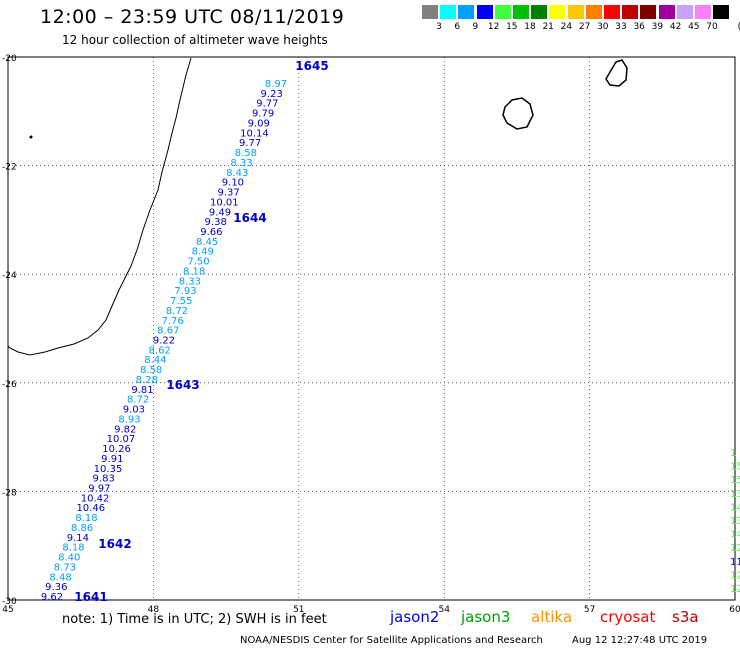 The height and width of the screenshot is (650, 740). I want to click on swh-value: 9.14, so click(78, 538).